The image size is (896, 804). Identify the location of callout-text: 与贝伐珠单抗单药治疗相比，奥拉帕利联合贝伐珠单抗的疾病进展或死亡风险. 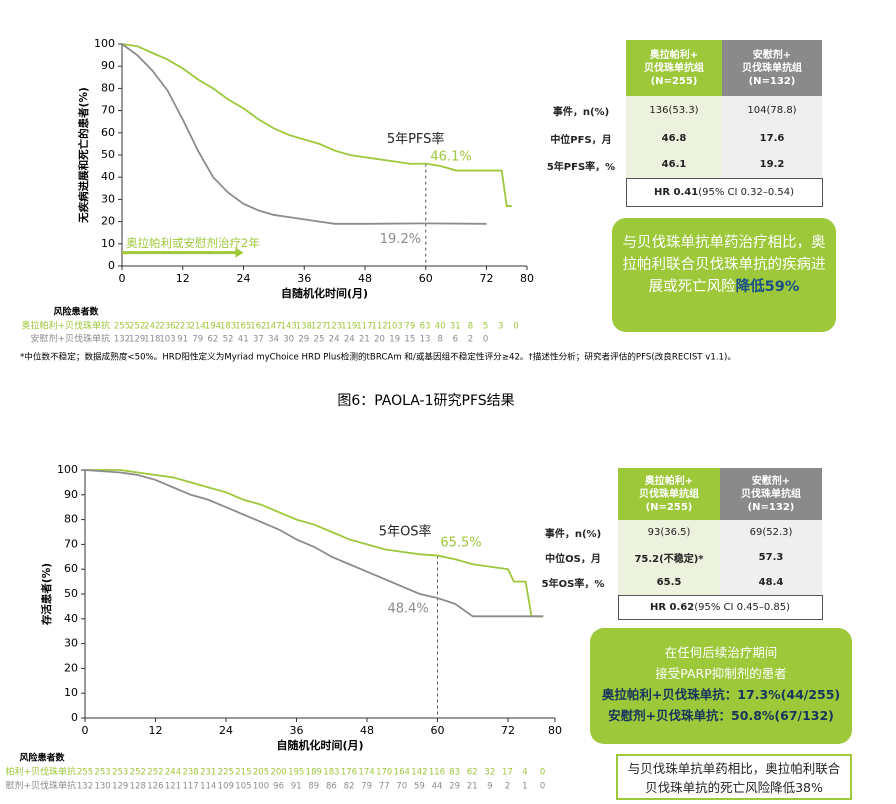
(724, 265).